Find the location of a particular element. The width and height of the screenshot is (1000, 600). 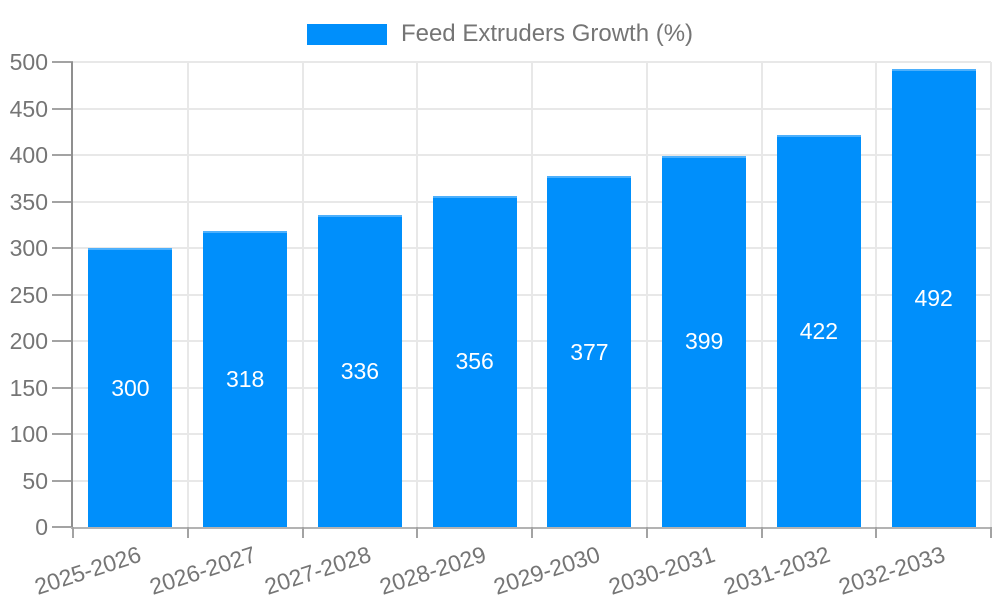

legend-color-swatch is located at coordinates (346, 34).